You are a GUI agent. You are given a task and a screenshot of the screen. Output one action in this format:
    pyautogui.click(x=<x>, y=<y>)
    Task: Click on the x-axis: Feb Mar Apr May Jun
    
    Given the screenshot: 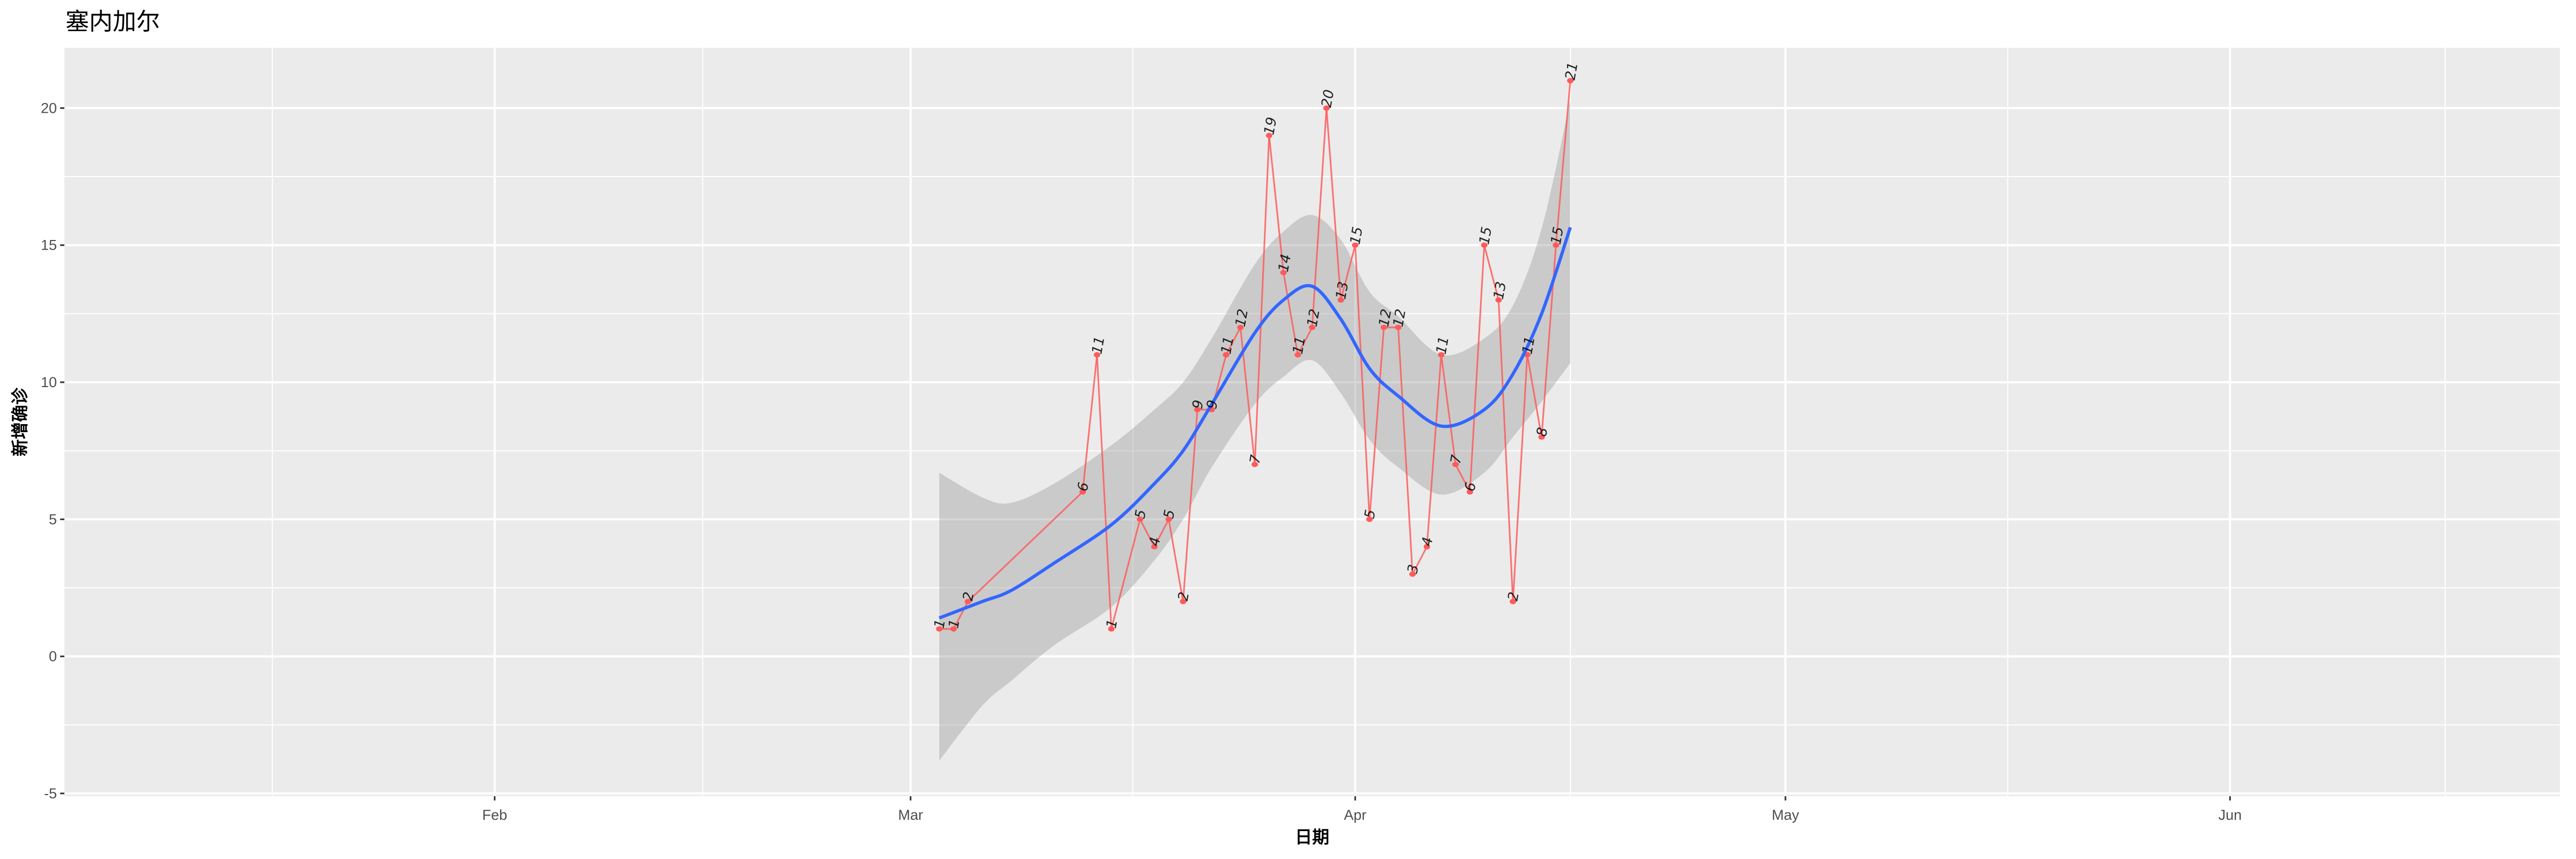 What is the action you would take?
    pyautogui.click(x=1362, y=809)
    